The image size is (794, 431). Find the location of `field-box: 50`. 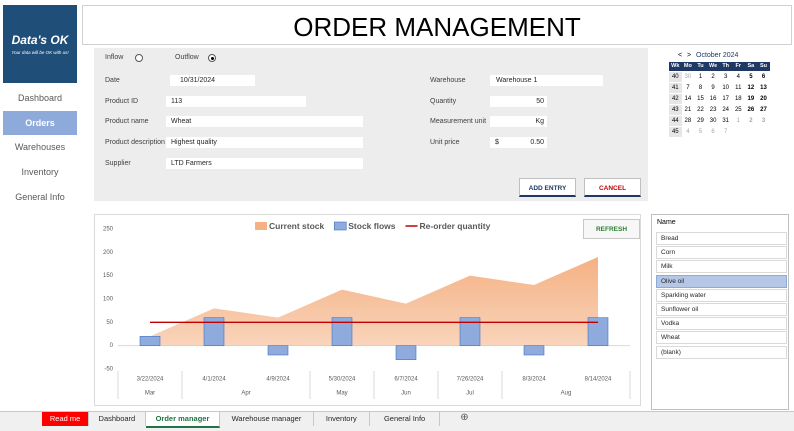

field-box: 50 is located at coordinates (518, 101).